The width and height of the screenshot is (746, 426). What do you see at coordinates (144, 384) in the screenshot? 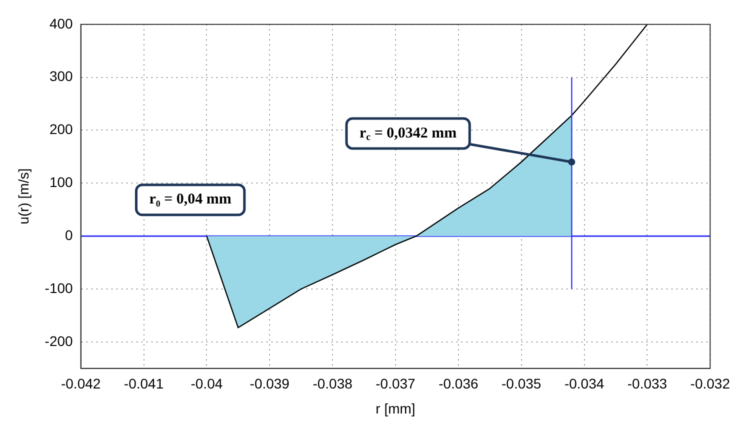
I see `x-tick-label: -0.041` at bounding box center [144, 384].